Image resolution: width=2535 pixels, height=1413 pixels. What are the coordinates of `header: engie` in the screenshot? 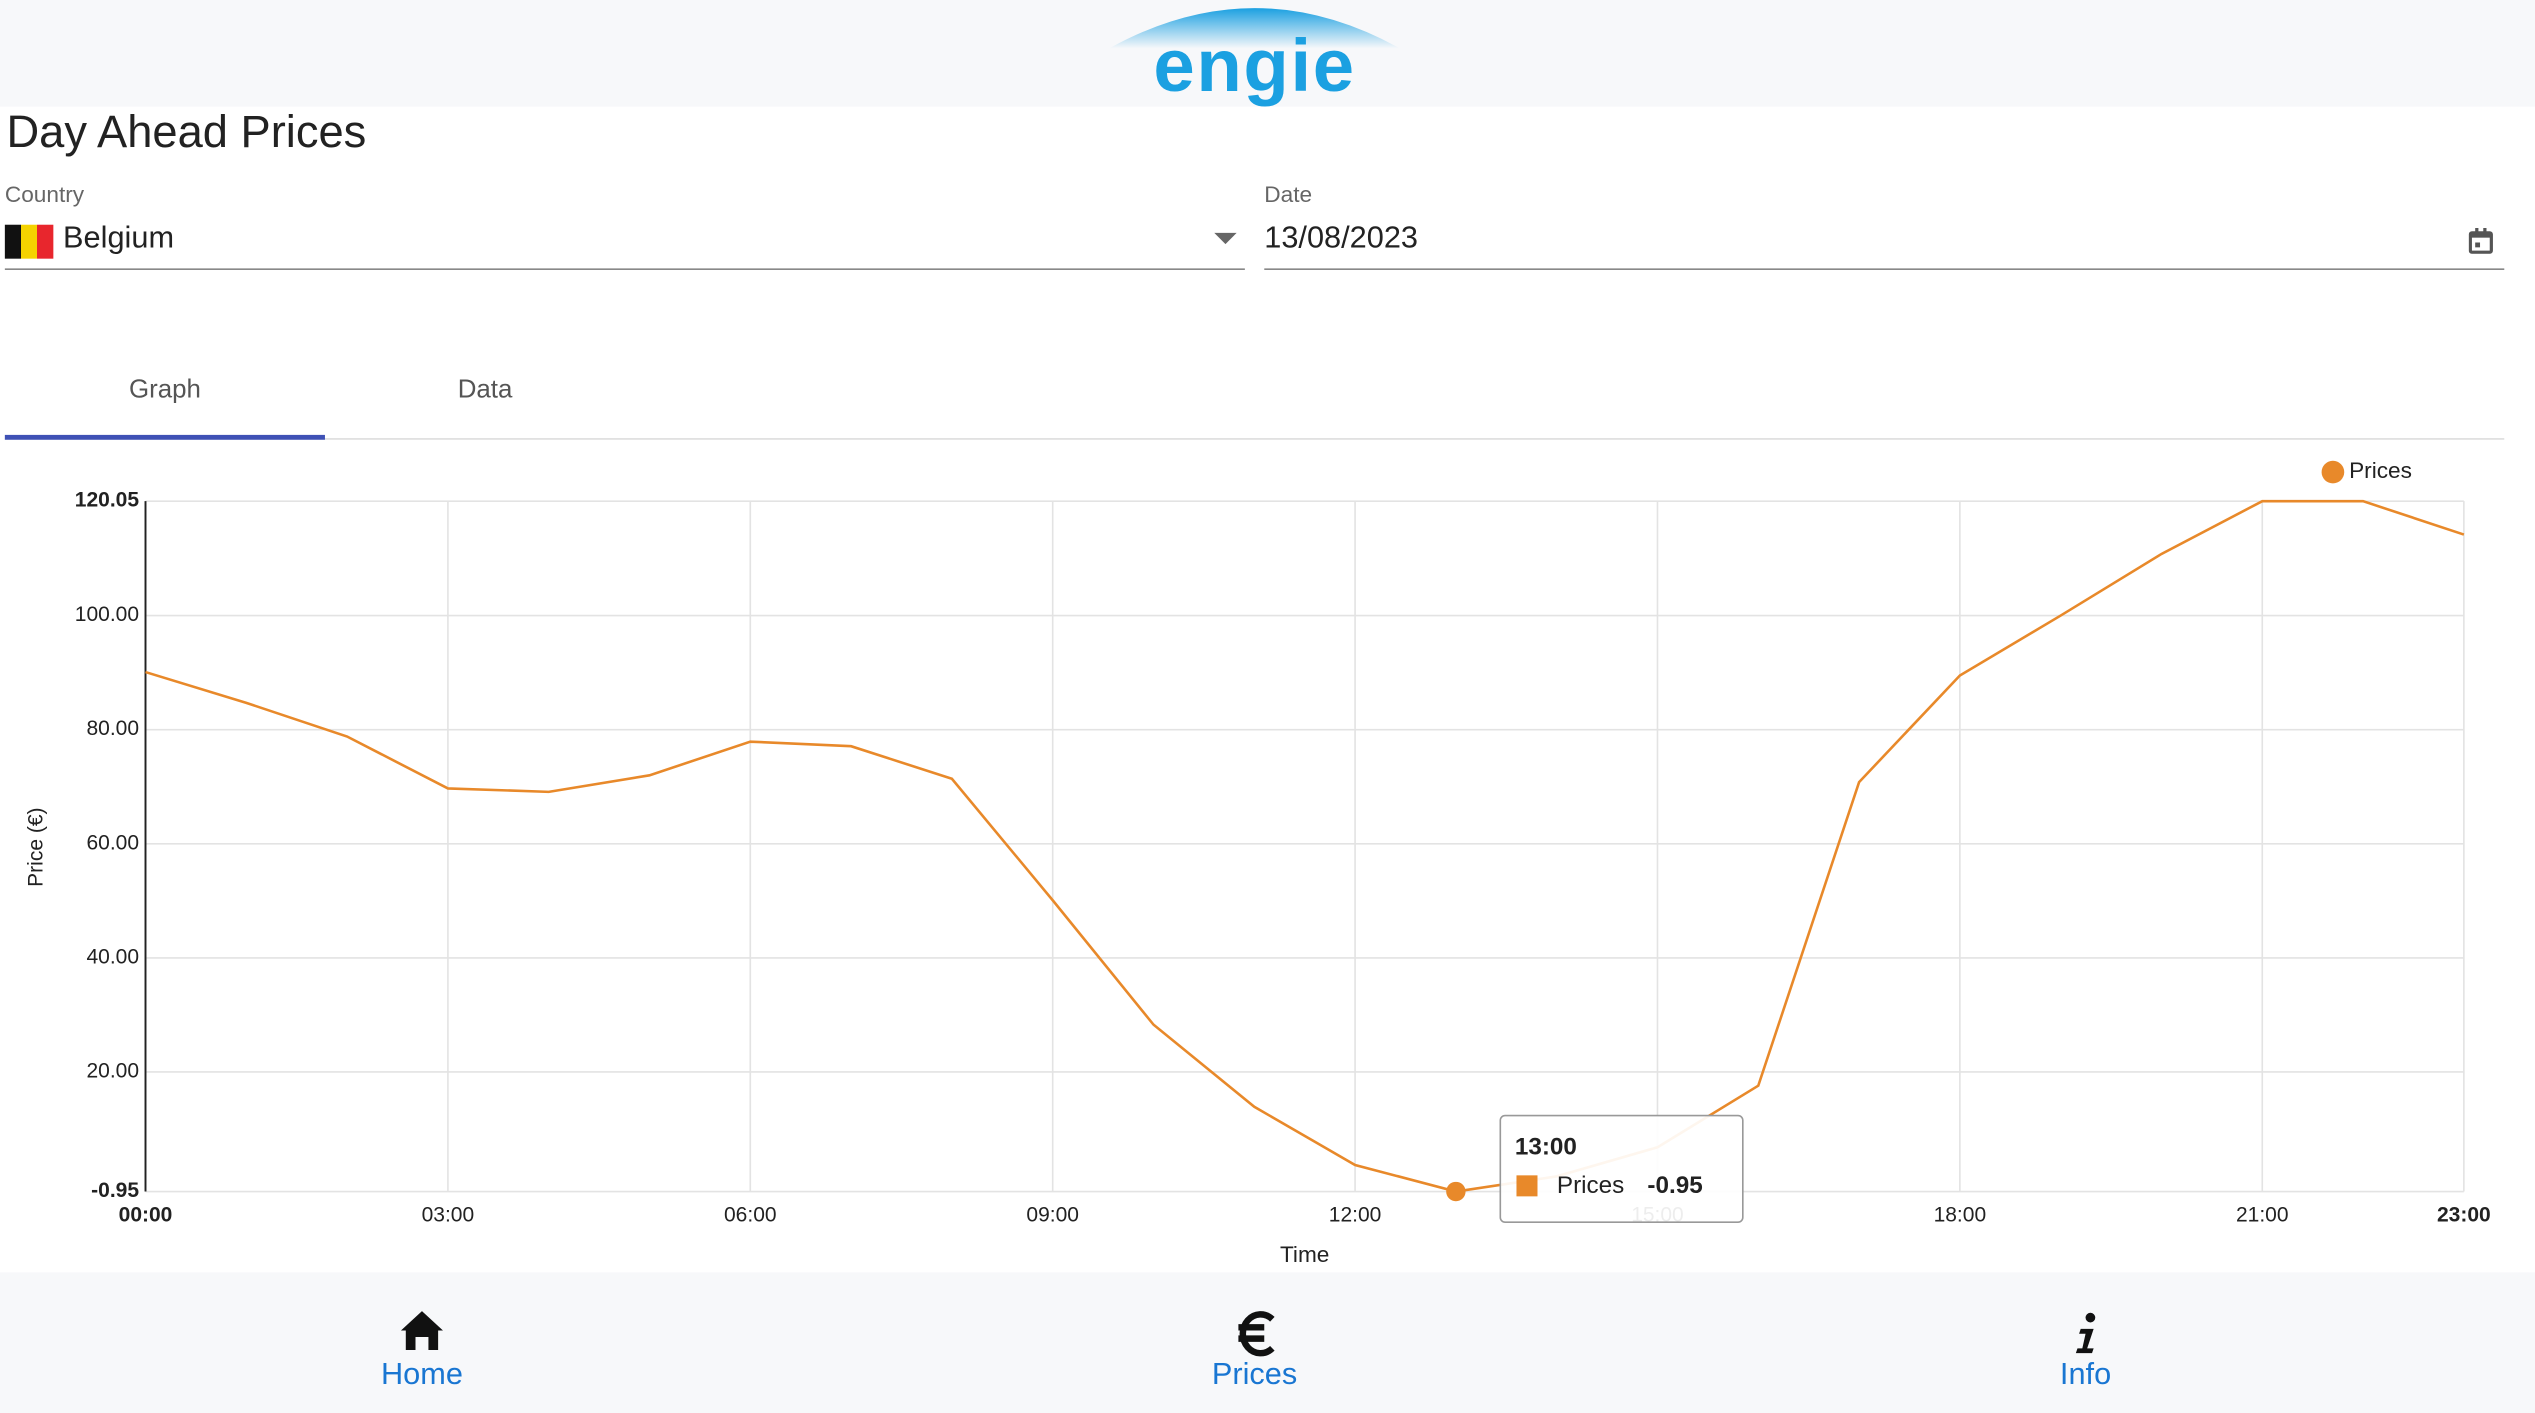 It's located at (1267, 53).